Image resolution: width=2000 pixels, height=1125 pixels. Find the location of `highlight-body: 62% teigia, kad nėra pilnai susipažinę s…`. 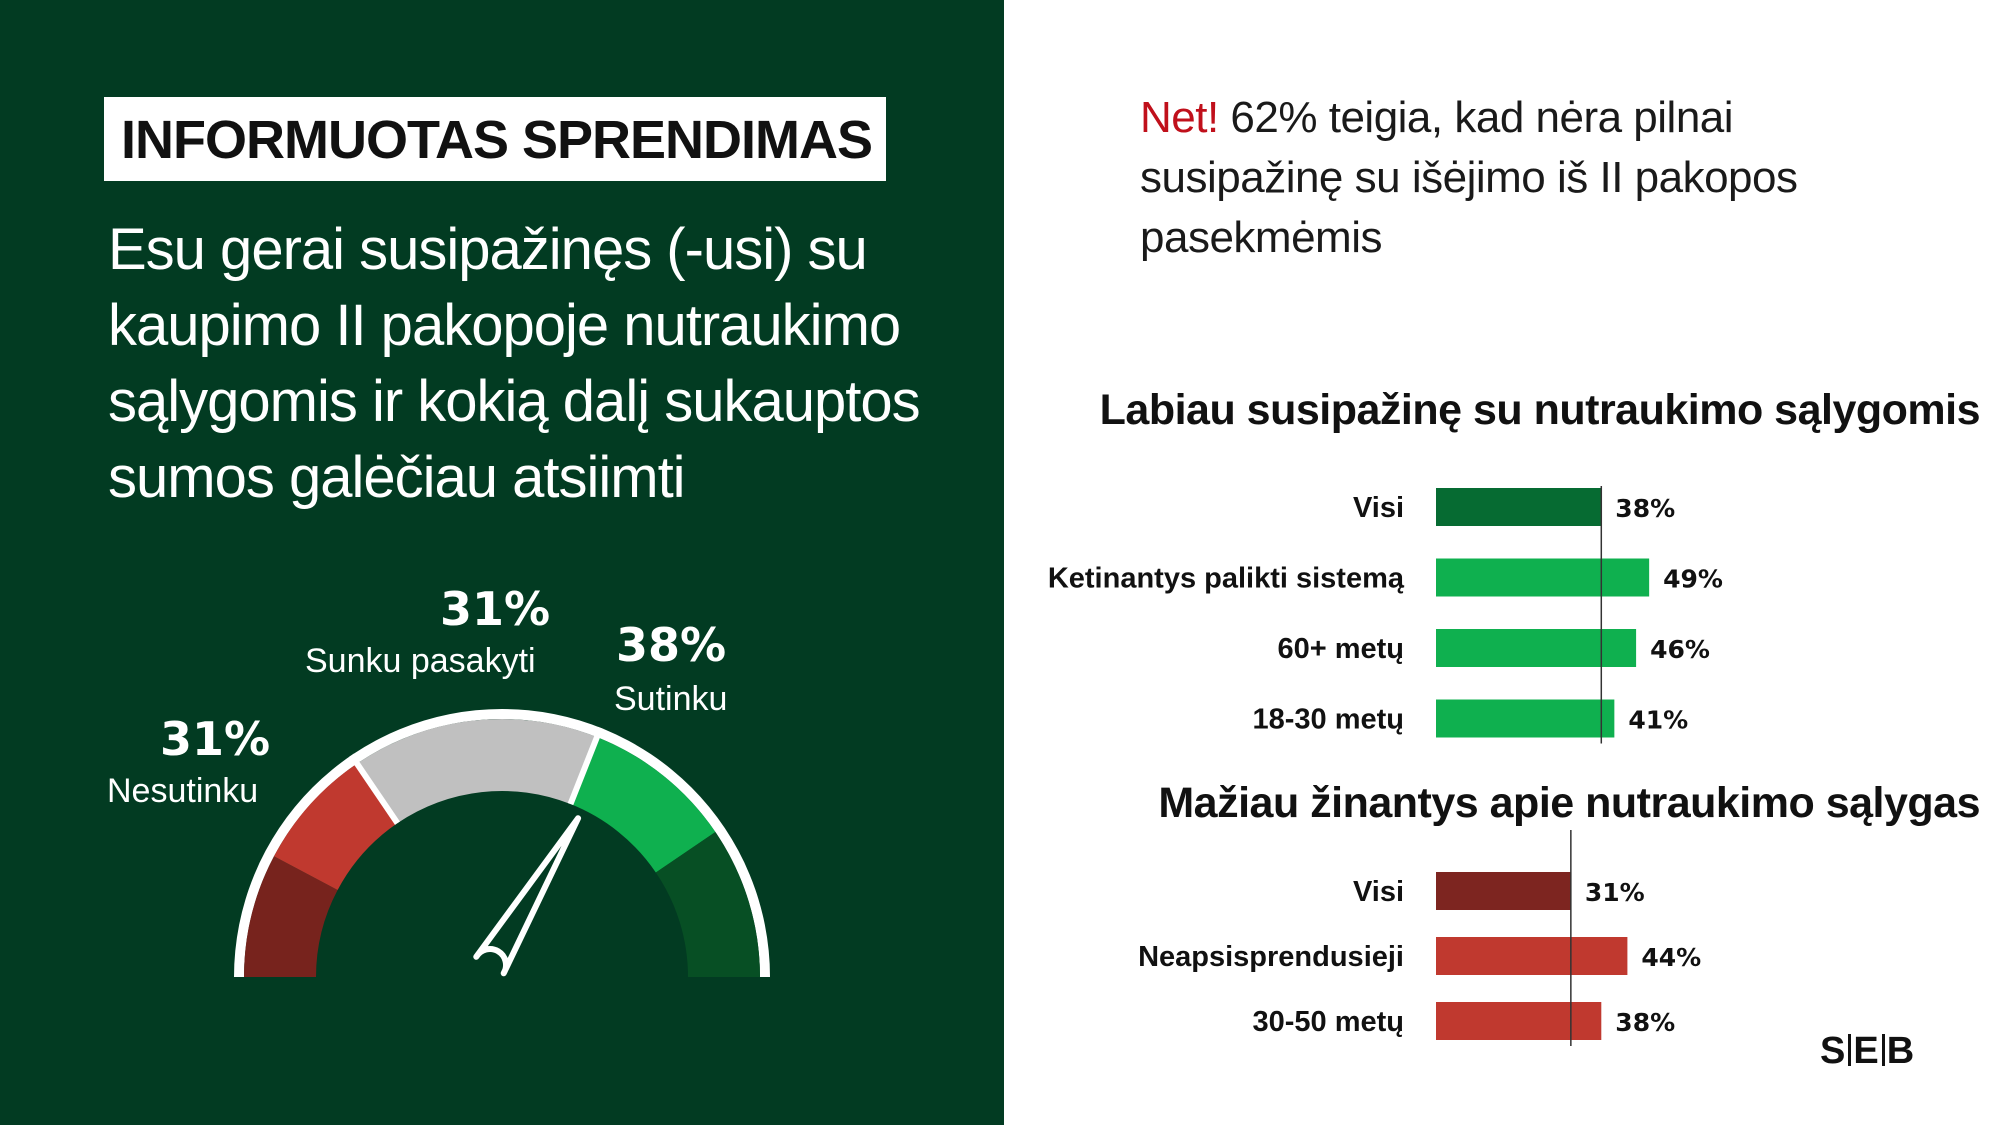

highlight-body: 62% teigia, kad nėra pilnai susipažinę s… is located at coordinates (1469, 177).